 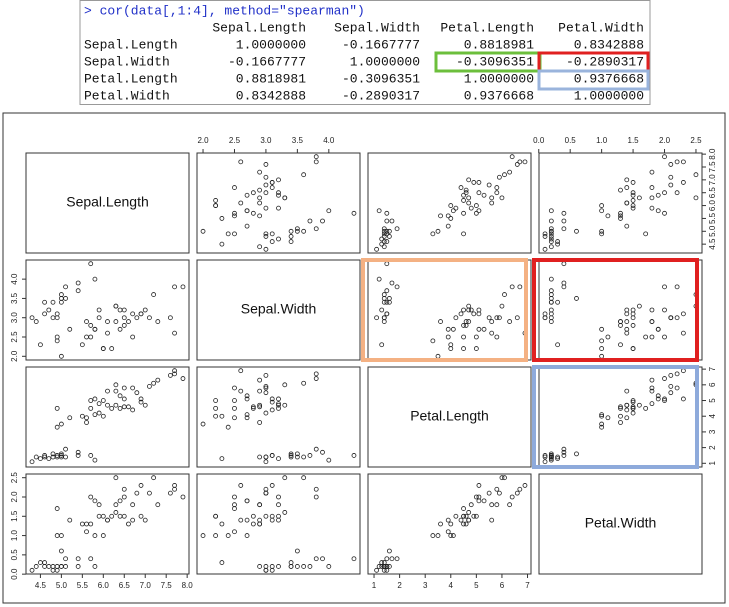 What do you see at coordinates (449, 417) in the screenshot?
I see `panel` at bounding box center [449, 417].